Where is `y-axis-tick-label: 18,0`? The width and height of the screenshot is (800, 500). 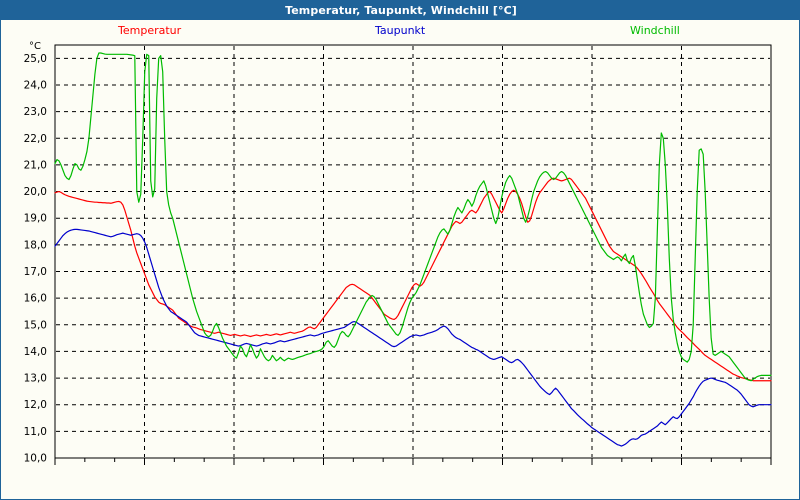 y-axis-tick-label: 18,0 is located at coordinates (35, 245).